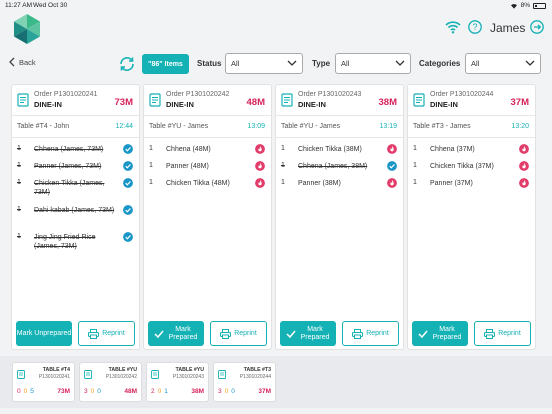  I want to click on 86-items-button: "86" Items, so click(165, 64).